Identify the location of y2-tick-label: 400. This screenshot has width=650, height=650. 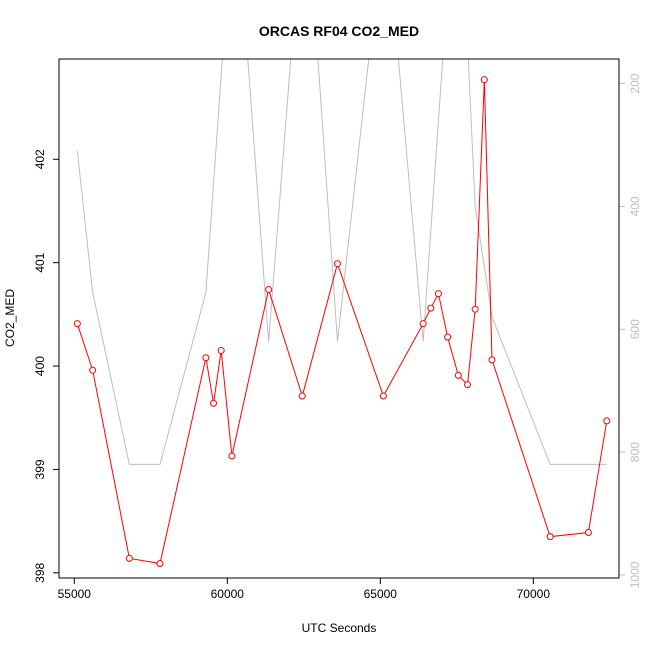
(635, 206).